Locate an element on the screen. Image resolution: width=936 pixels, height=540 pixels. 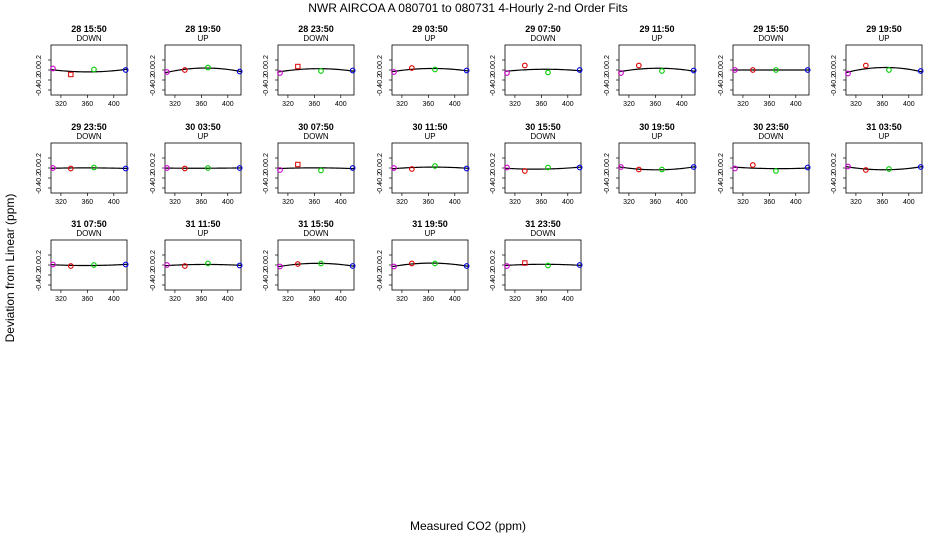
panel-time: 30 19:50 is located at coordinates (657, 127).